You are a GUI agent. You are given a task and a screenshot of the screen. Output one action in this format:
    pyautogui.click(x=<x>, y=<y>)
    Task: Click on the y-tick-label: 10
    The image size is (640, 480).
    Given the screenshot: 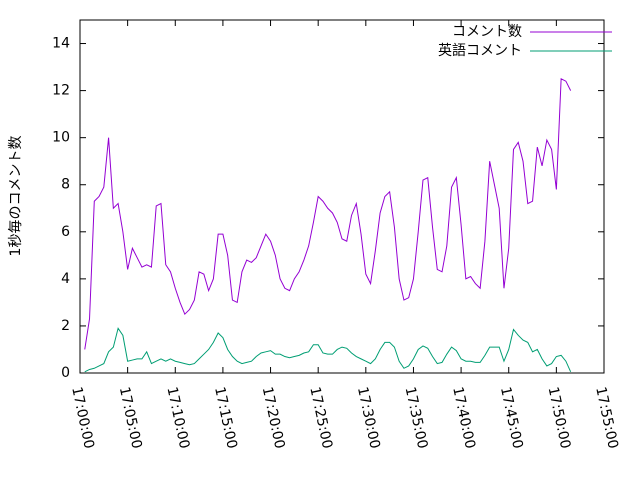 What is the action you would take?
    pyautogui.click(x=61, y=138)
    